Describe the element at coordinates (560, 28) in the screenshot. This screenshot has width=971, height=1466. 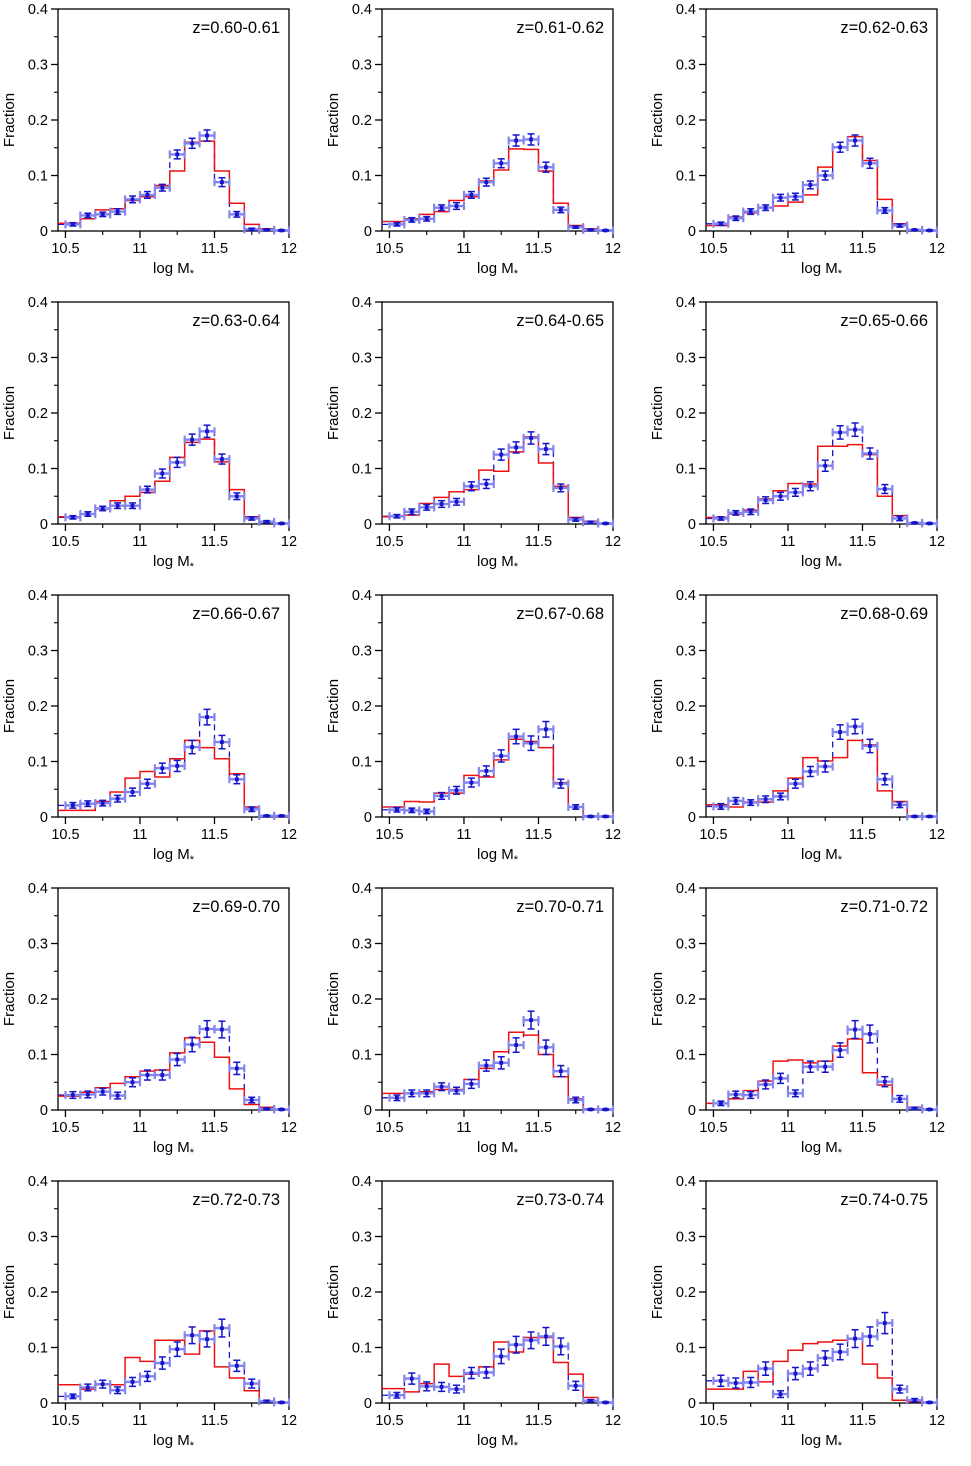
I see `panel-label: z=0.61-0.62` at that location.